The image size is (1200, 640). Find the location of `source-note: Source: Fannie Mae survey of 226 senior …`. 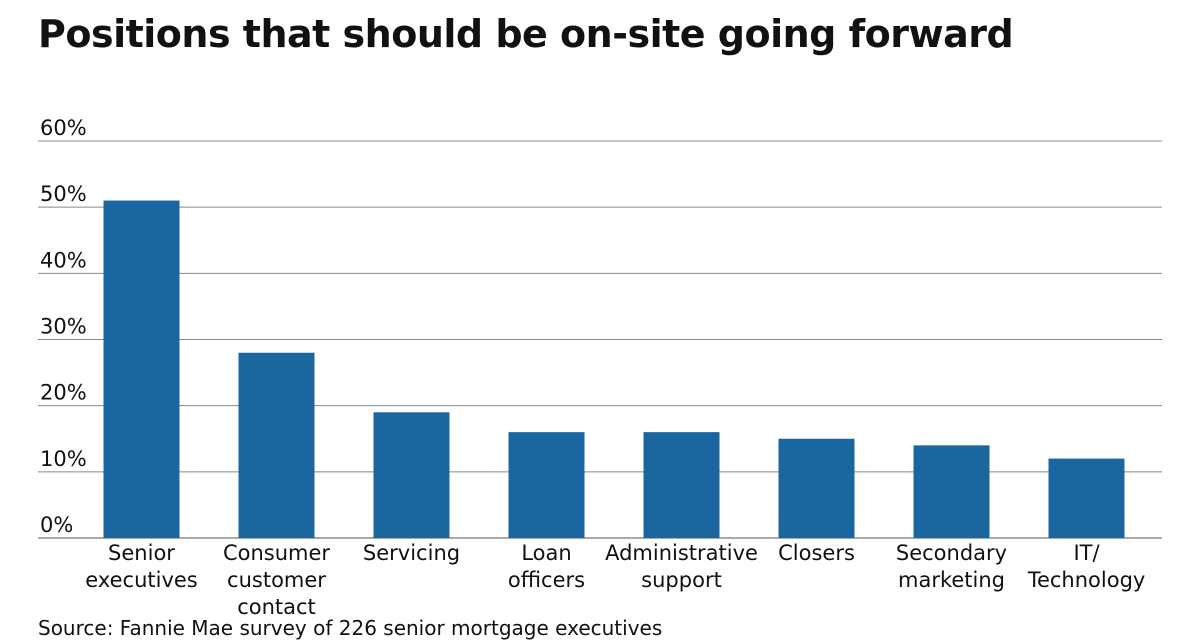

source-note: Source: Fannie Mae survey of 226 senior … is located at coordinates (350, 628).